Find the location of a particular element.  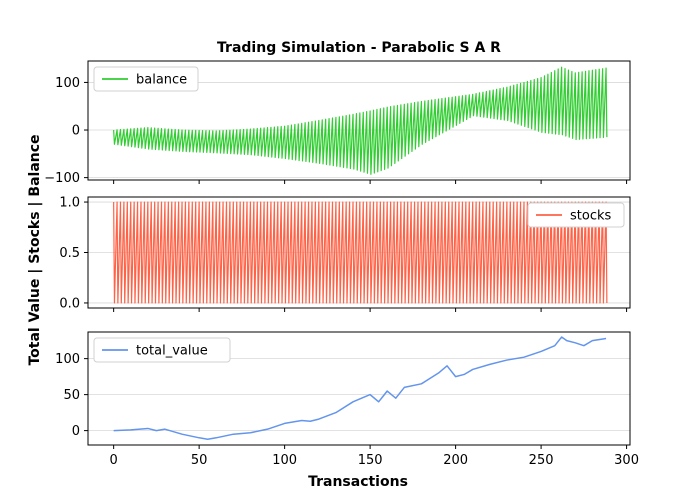

y-tick-label: −100 is located at coordinates (62, 178).